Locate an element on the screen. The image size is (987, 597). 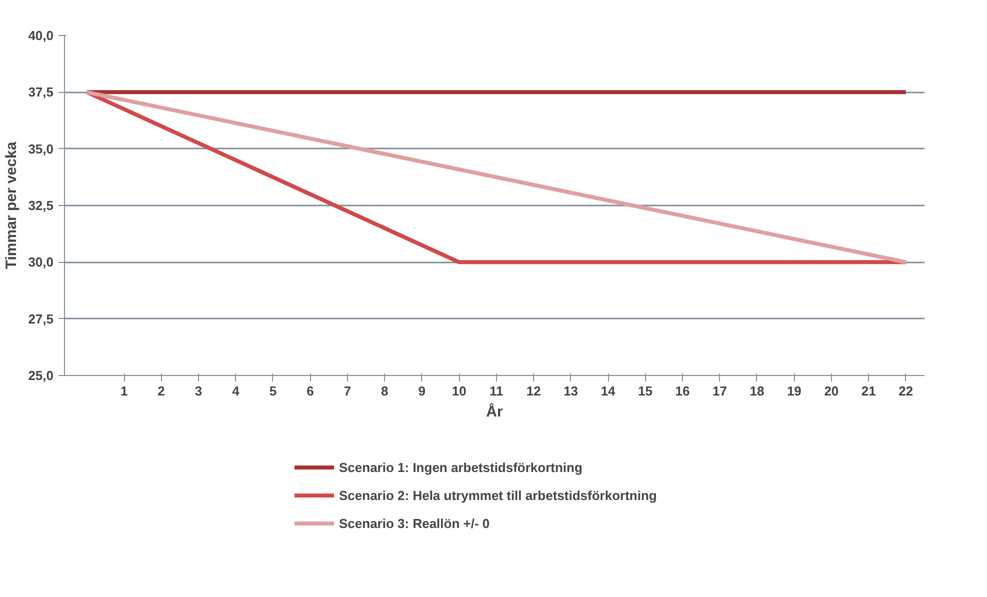
x-tick-label: 10 is located at coordinates (459, 391).